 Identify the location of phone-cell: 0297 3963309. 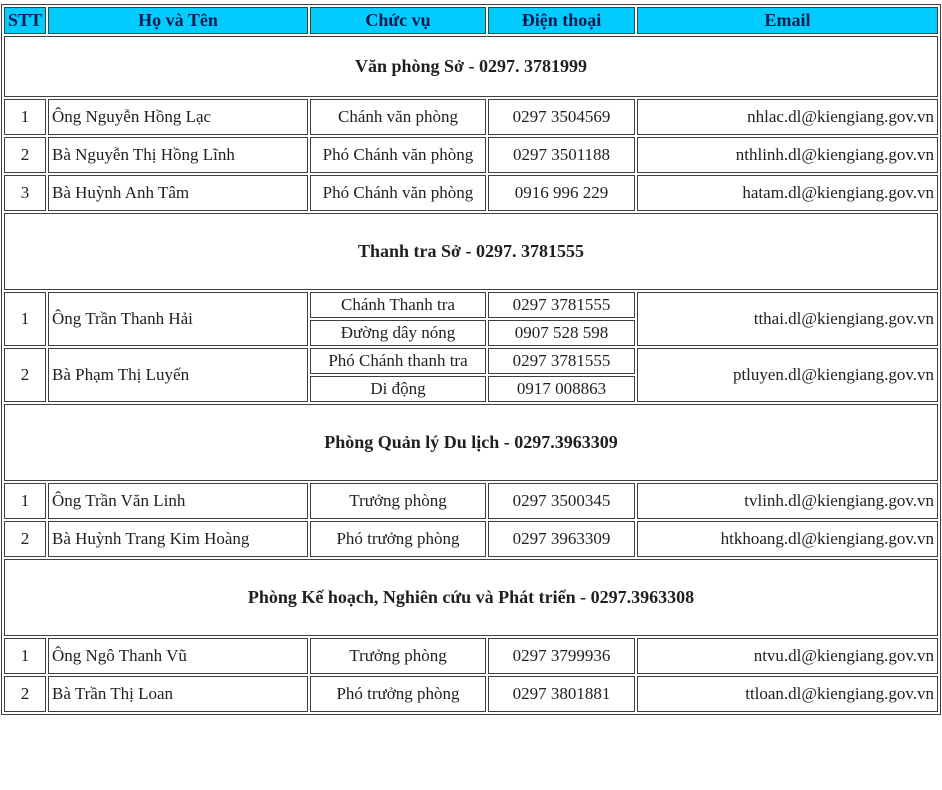
(561, 539).